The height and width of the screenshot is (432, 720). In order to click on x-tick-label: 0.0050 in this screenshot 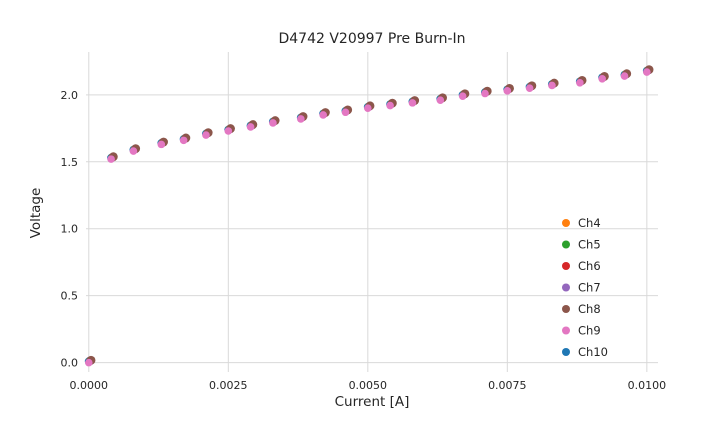, I will do `click(368, 385)`.